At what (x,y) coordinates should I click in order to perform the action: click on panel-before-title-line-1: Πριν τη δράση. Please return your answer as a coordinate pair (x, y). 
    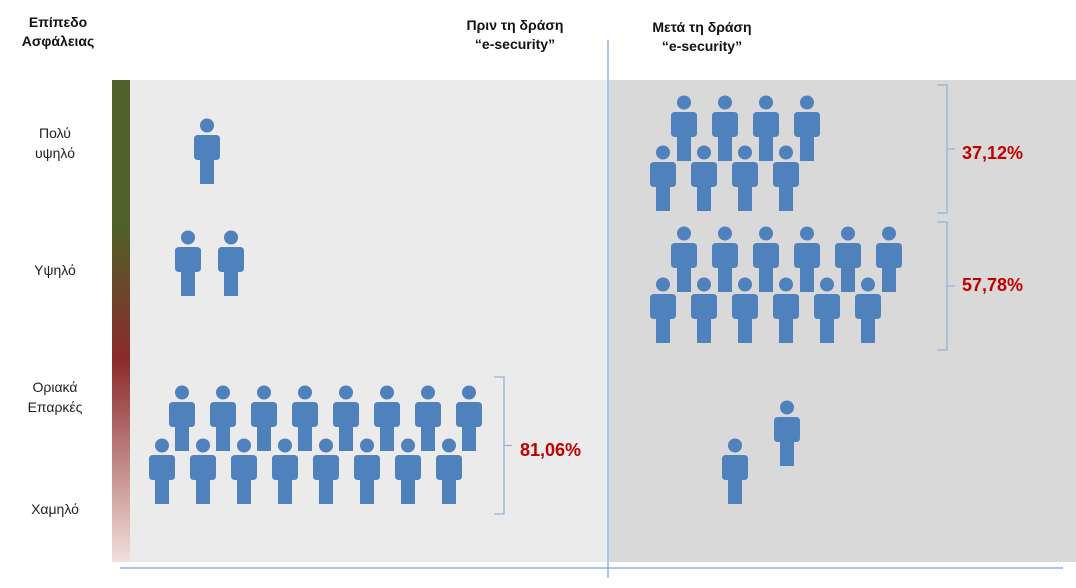
    Looking at the image, I should click on (515, 25).